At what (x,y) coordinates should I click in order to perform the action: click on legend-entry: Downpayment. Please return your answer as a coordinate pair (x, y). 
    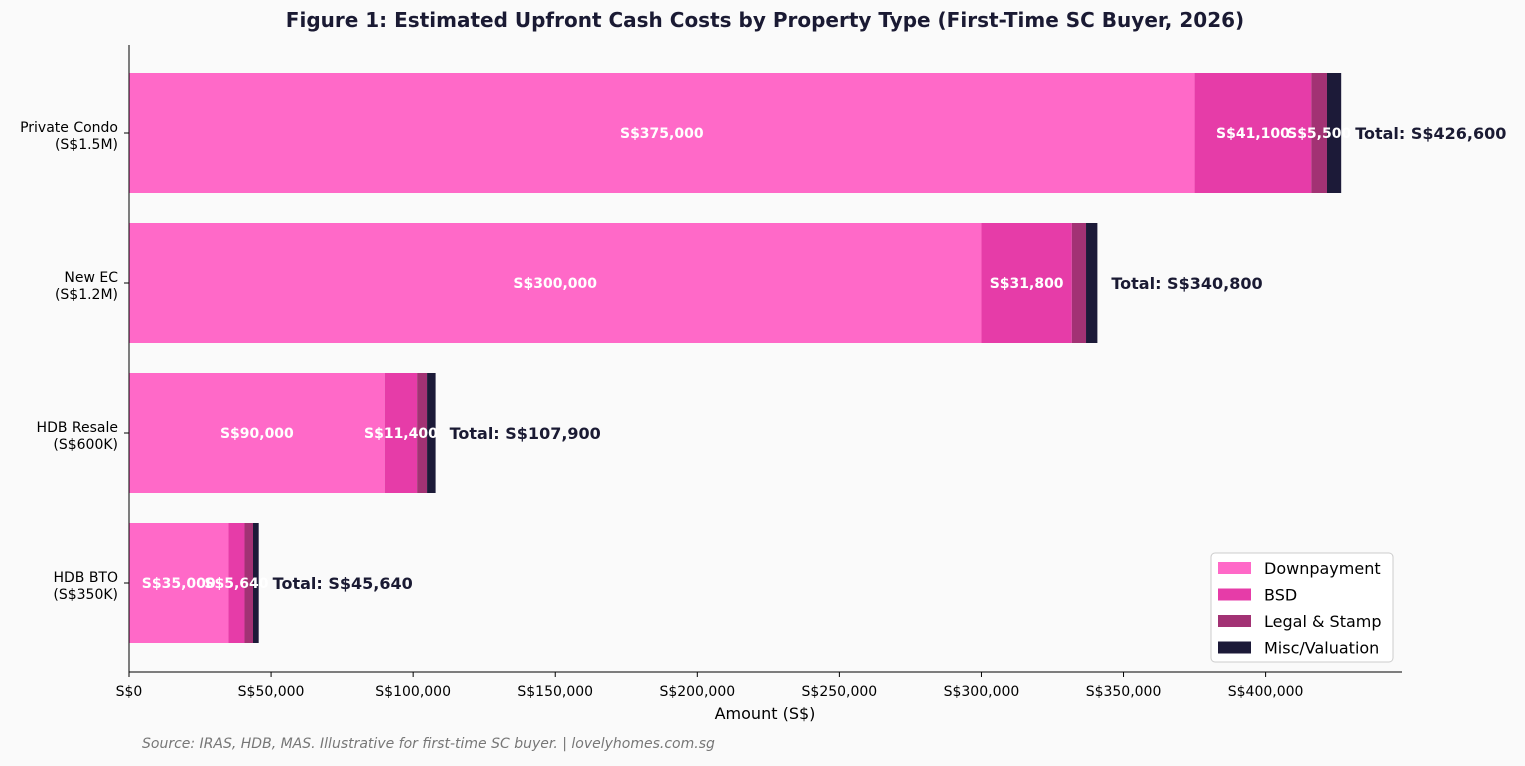
    Looking at the image, I should click on (1322, 568).